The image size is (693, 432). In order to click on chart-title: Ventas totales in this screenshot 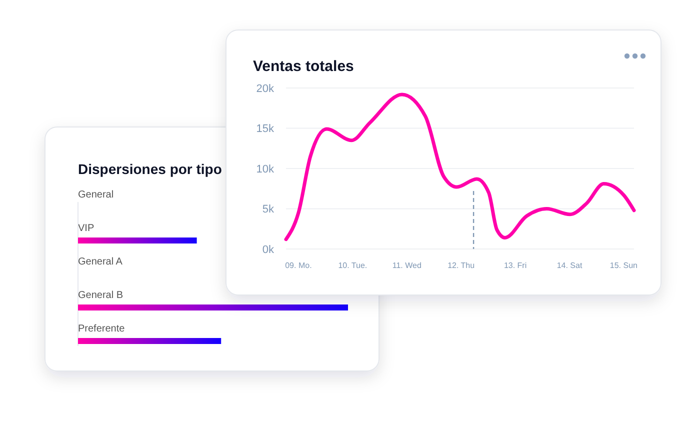, I will do `click(303, 66)`.